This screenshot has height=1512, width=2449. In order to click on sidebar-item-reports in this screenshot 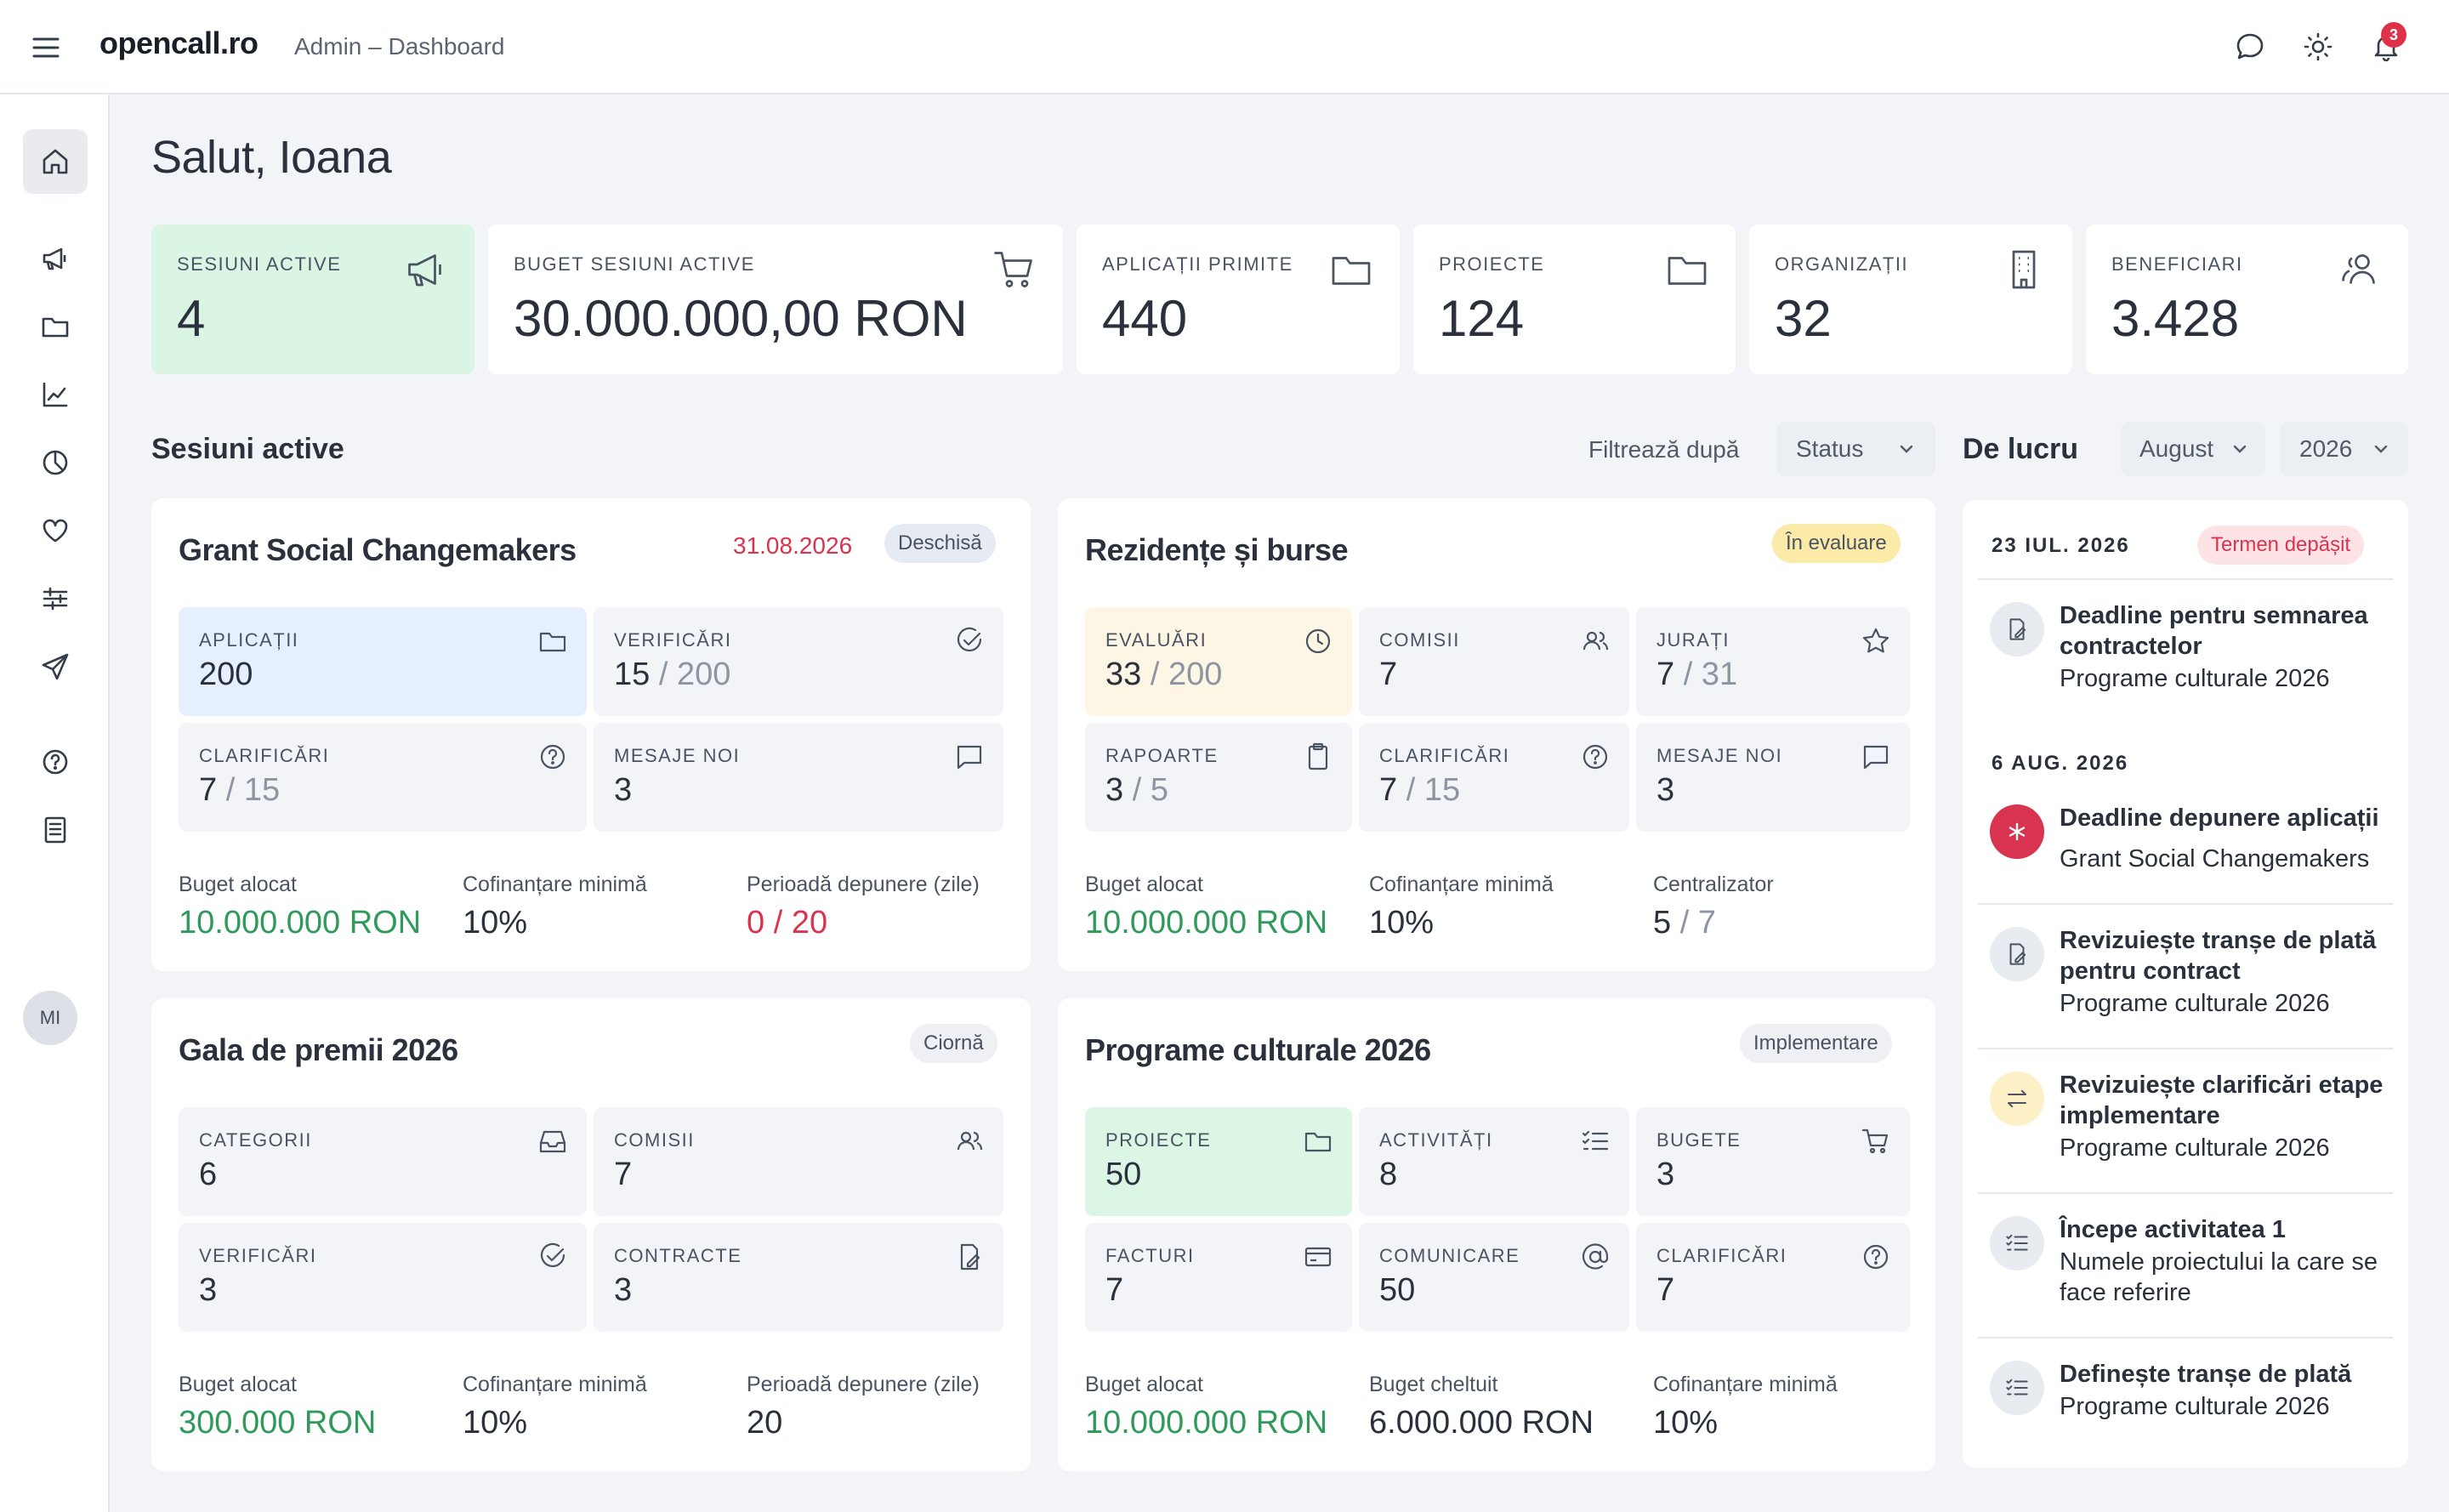, I will do `click(55, 394)`.